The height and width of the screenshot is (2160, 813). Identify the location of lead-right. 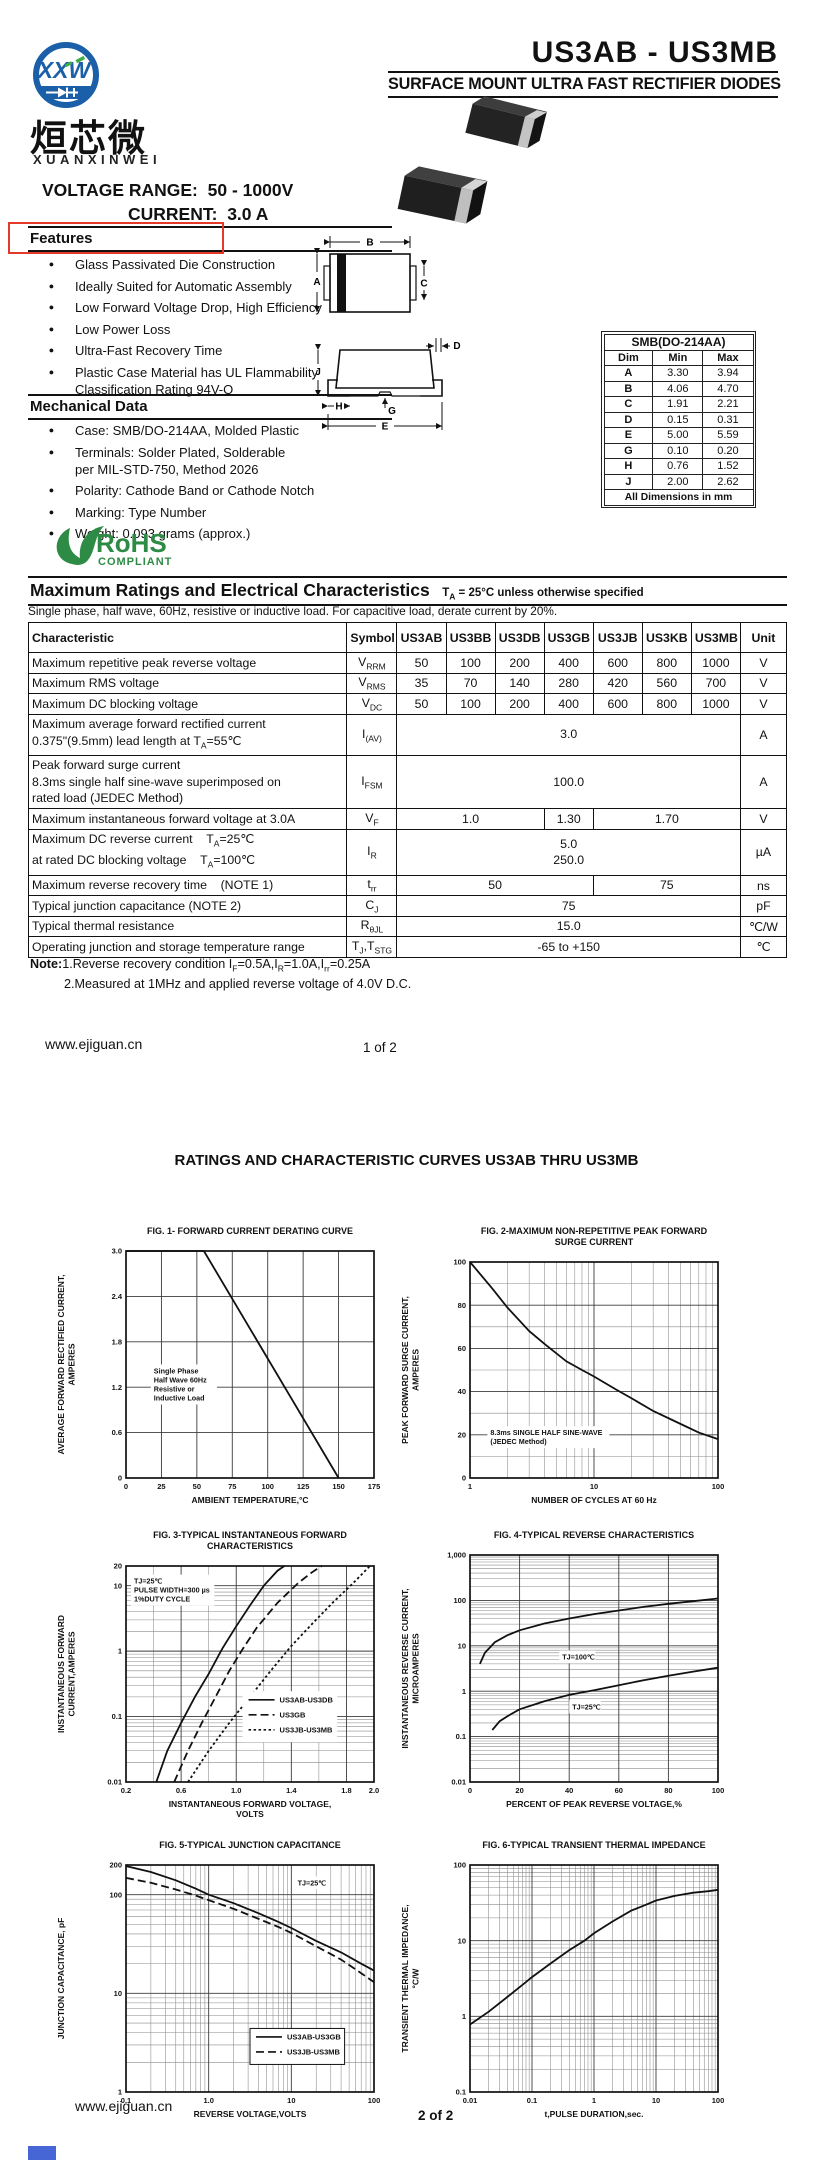
(413, 283).